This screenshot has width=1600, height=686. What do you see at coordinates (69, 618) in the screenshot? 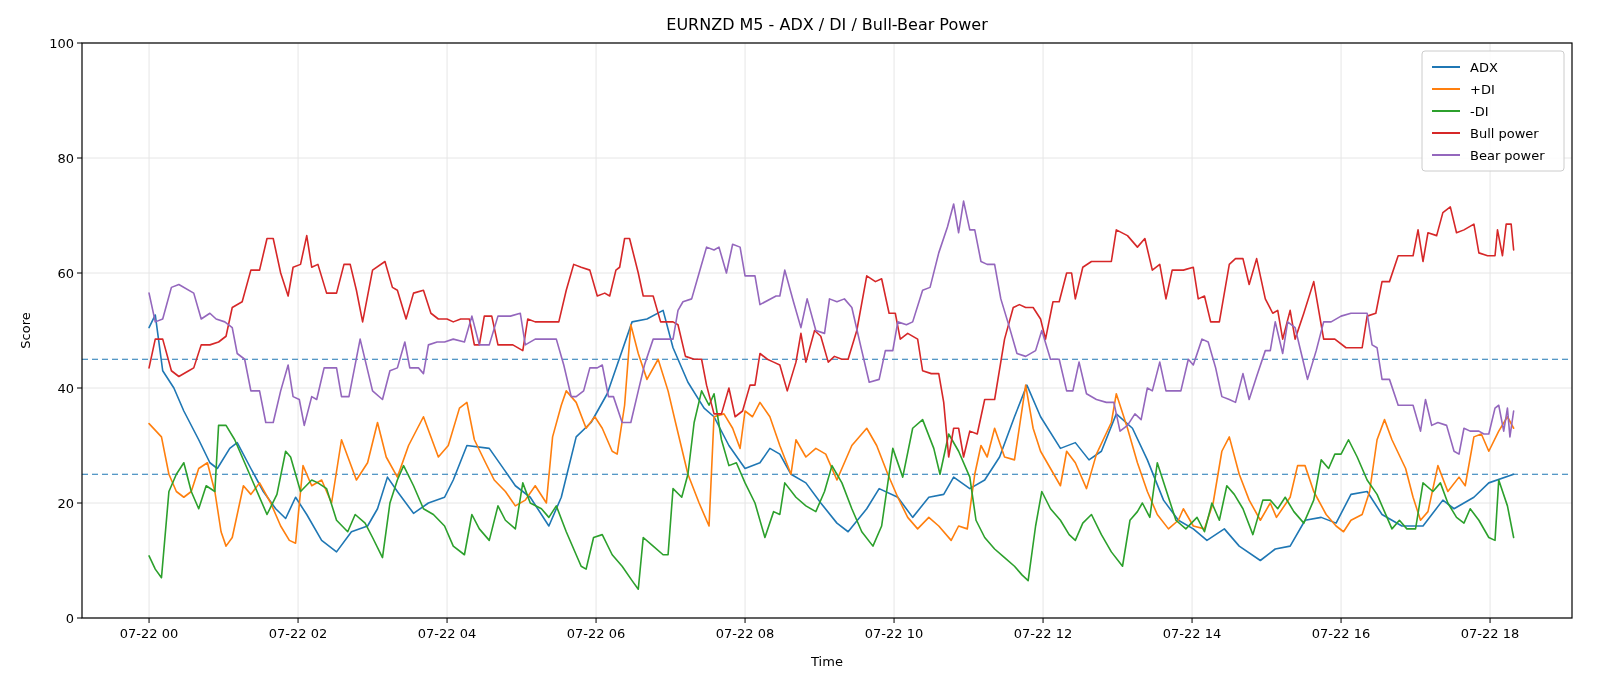
I see `y-tick-label: 0` at bounding box center [69, 618].